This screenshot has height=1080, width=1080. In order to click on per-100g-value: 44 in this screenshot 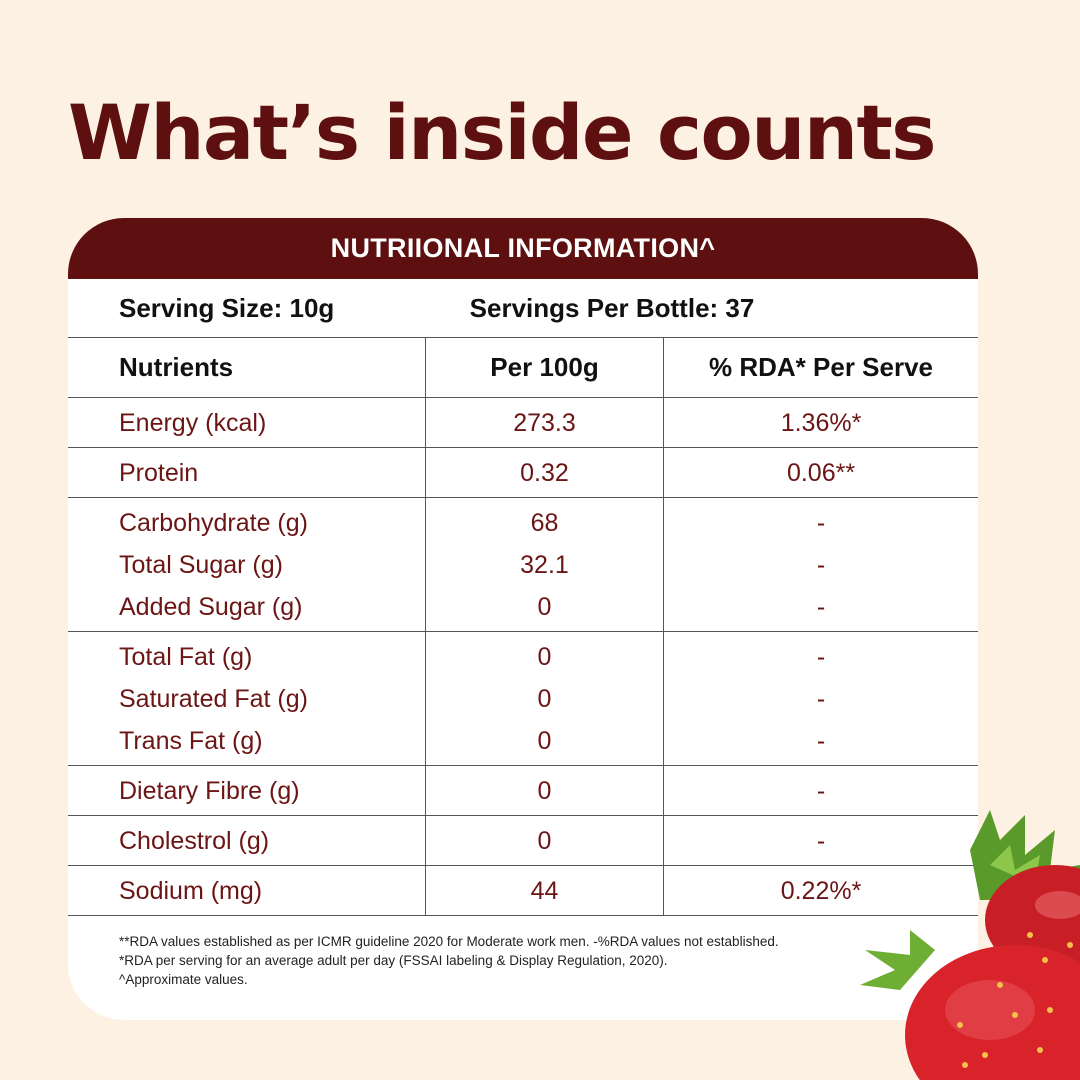, I will do `click(544, 890)`.